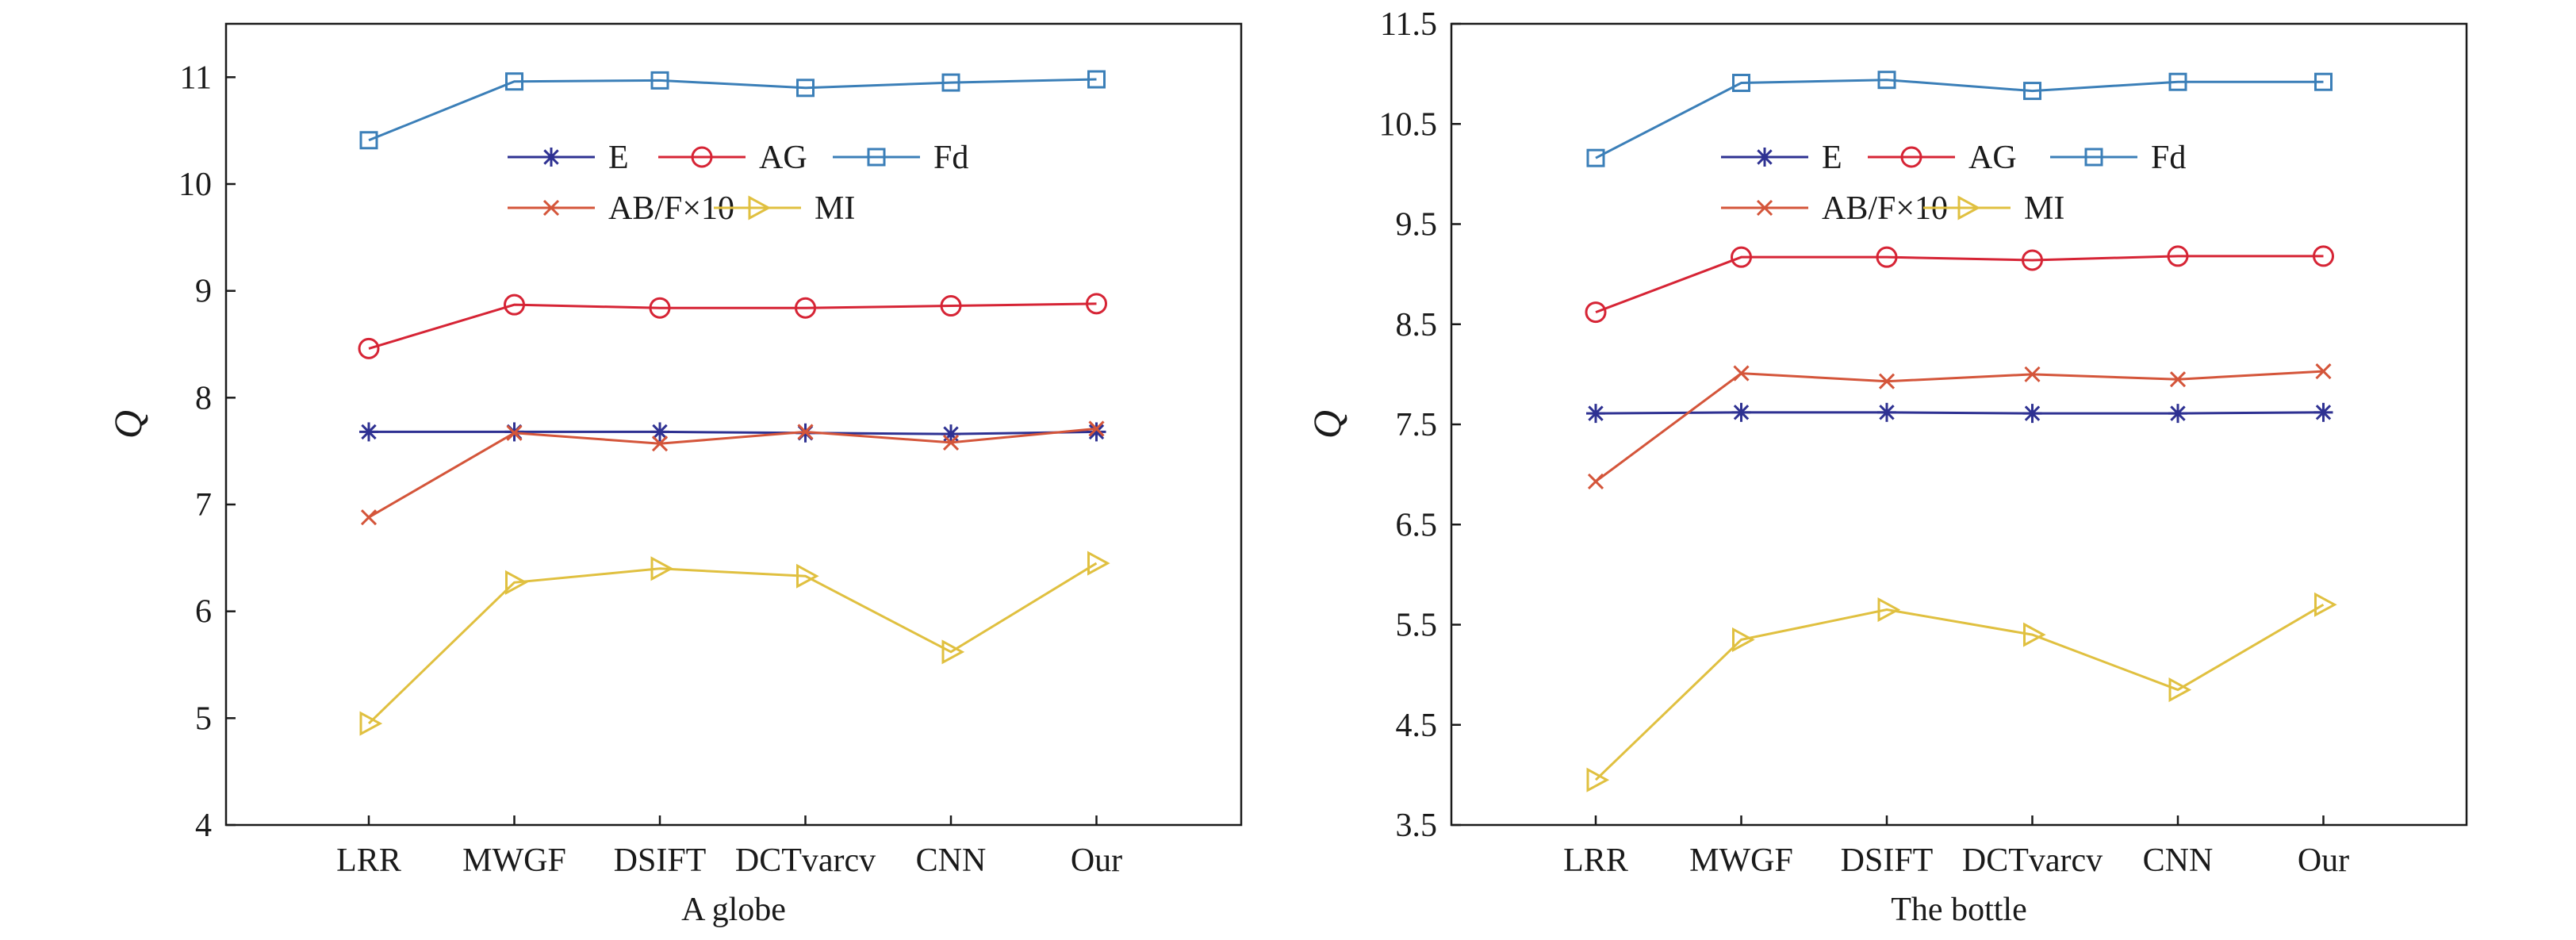  I want to click on y-tick-label: 7, so click(203, 505).